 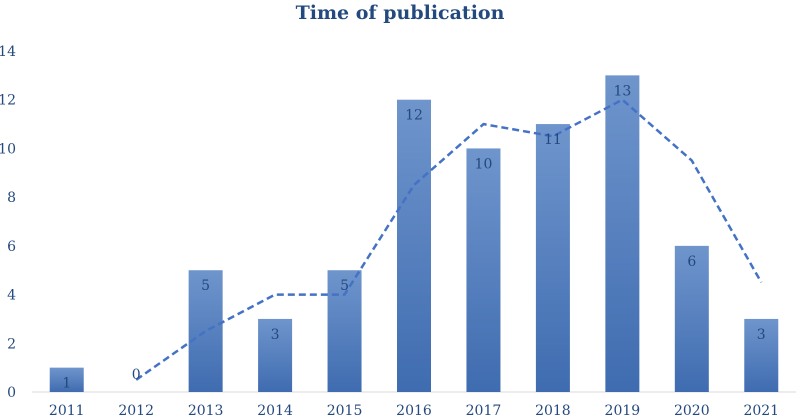 What do you see at coordinates (414, 410) in the screenshot?
I see `x-tick-label: 2016` at bounding box center [414, 410].